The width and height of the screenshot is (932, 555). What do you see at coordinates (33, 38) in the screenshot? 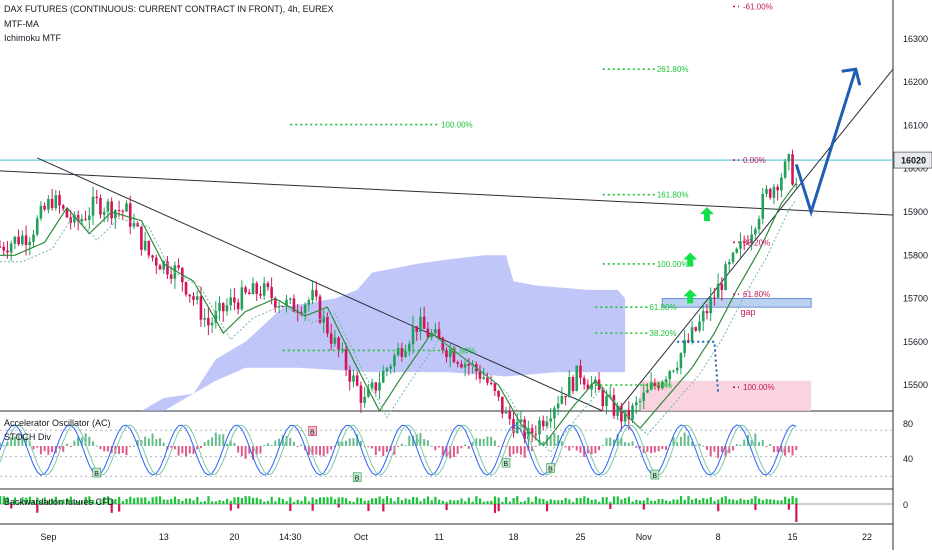
I see `indicator-ichimoku: Ichimoku MTF` at bounding box center [33, 38].